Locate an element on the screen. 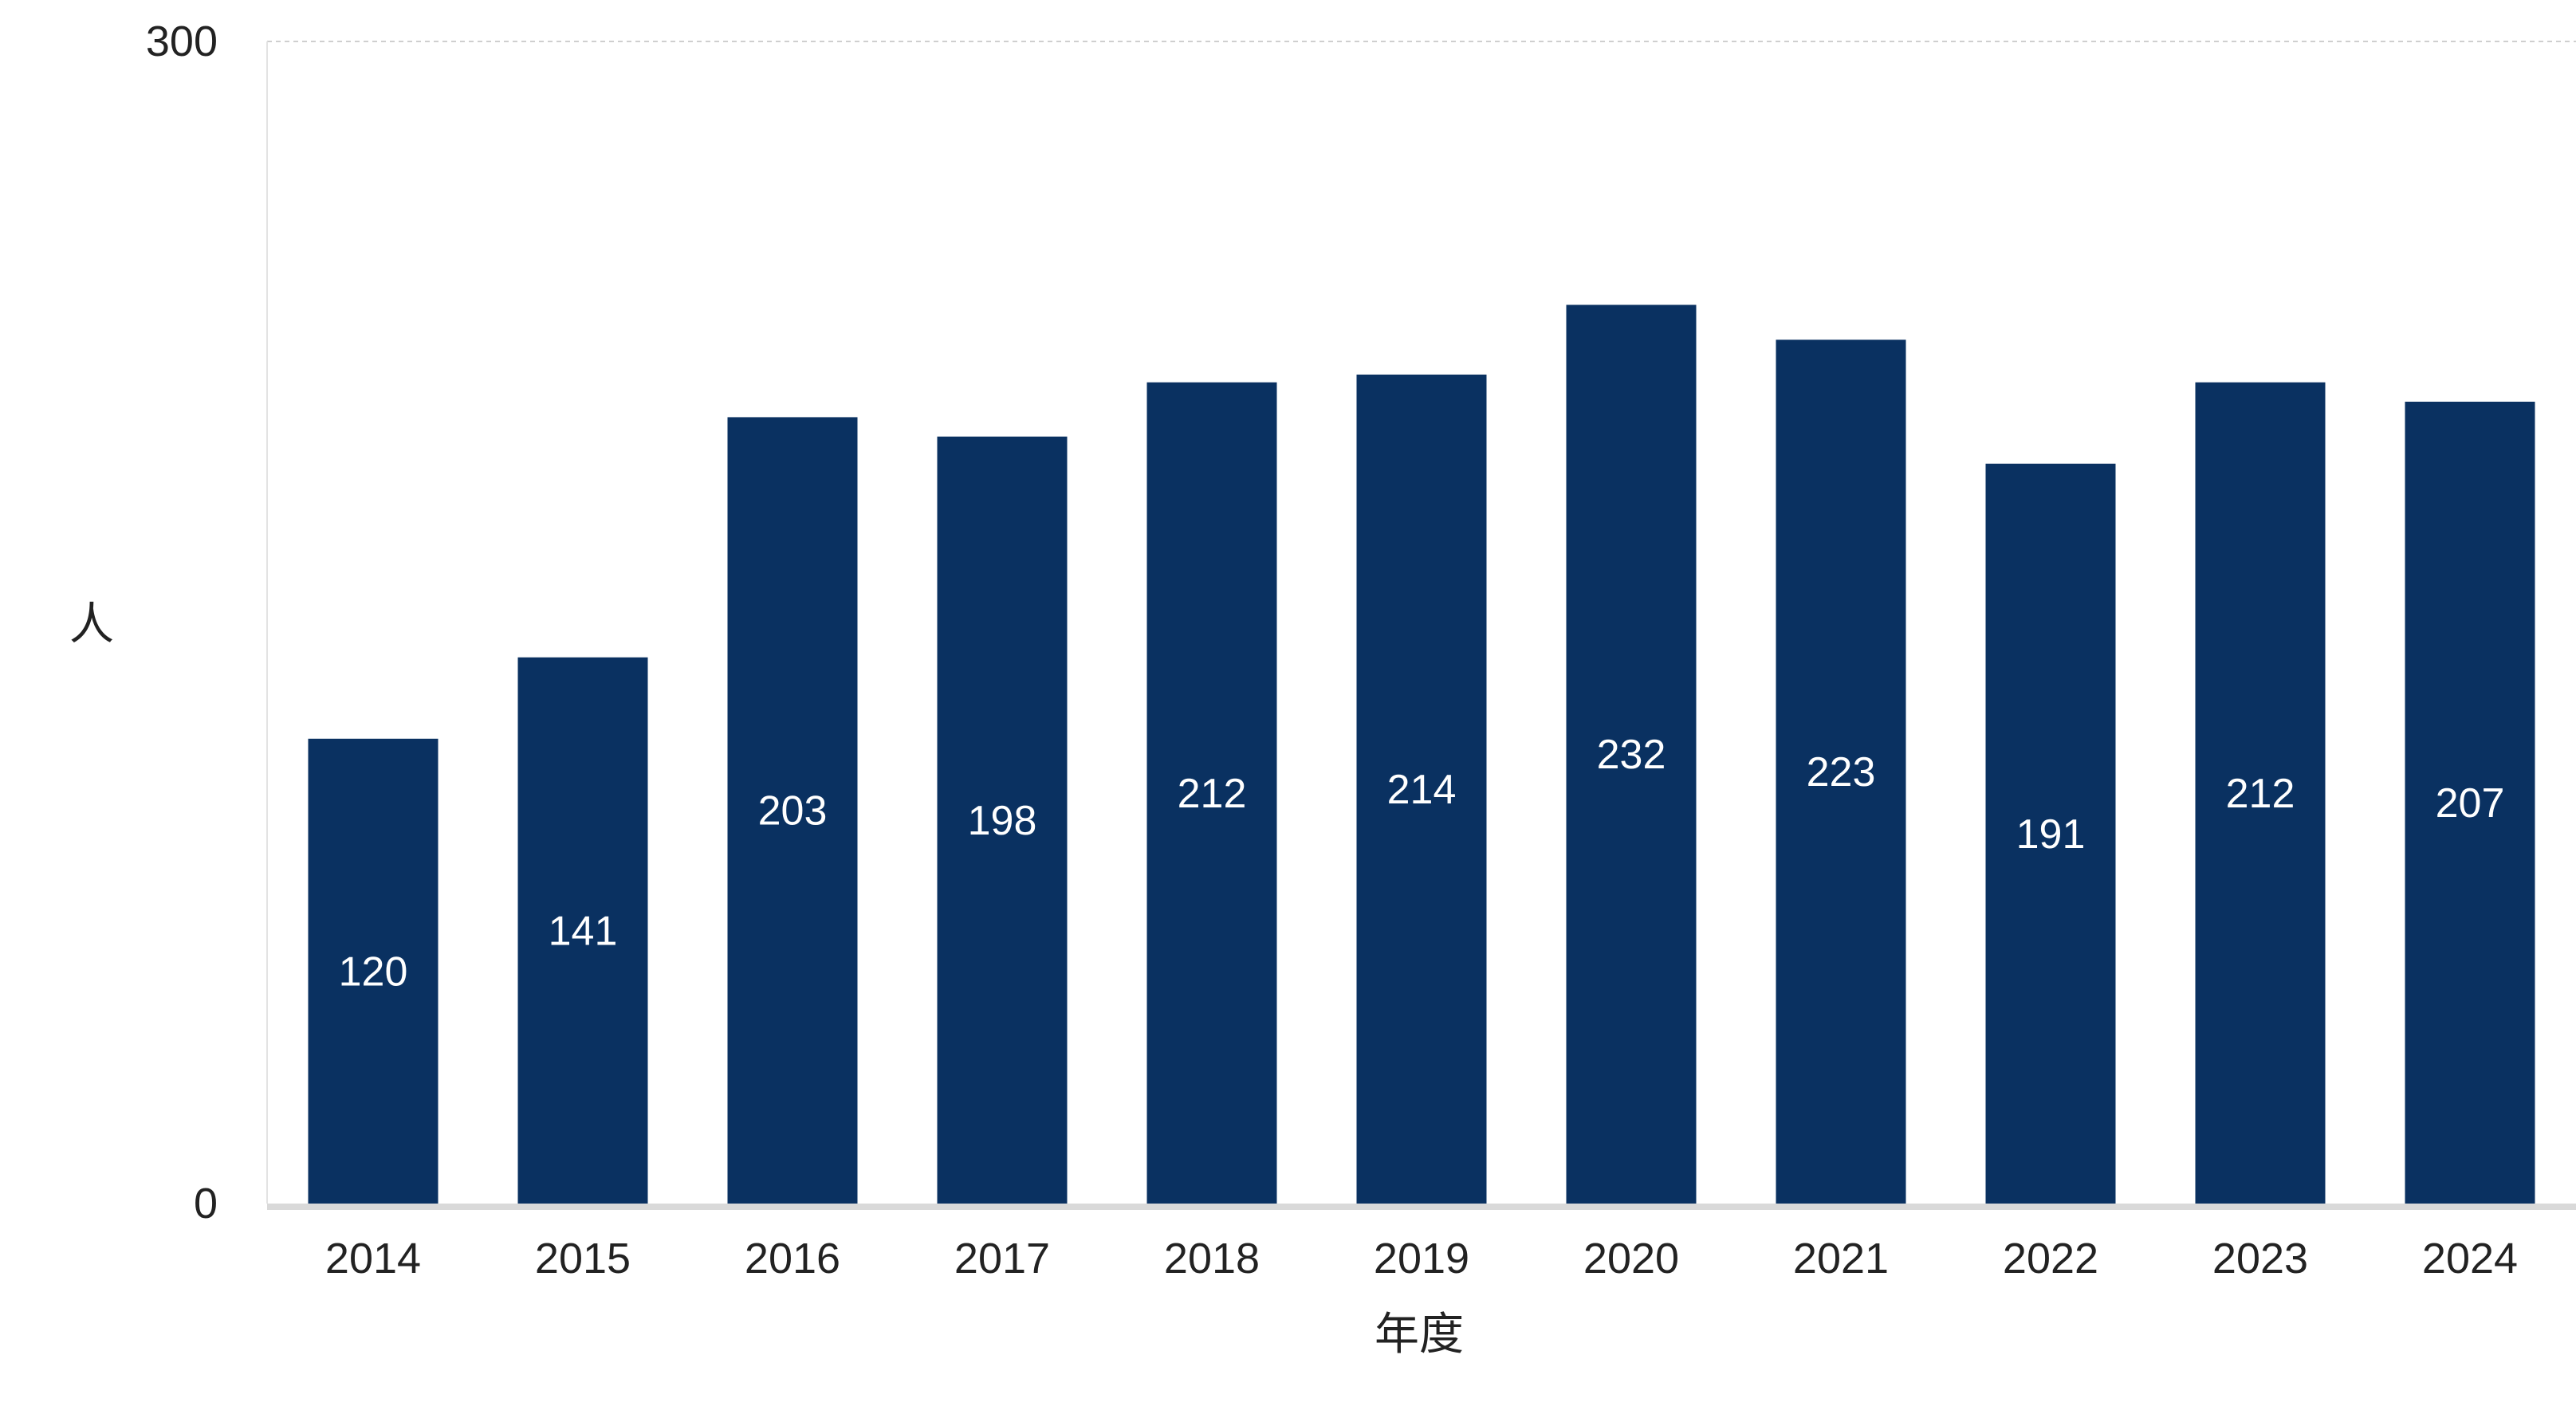 Image resolution: width=2576 pixels, height=1406 pixels. x-tick-label: 2014 is located at coordinates (373, 1258).